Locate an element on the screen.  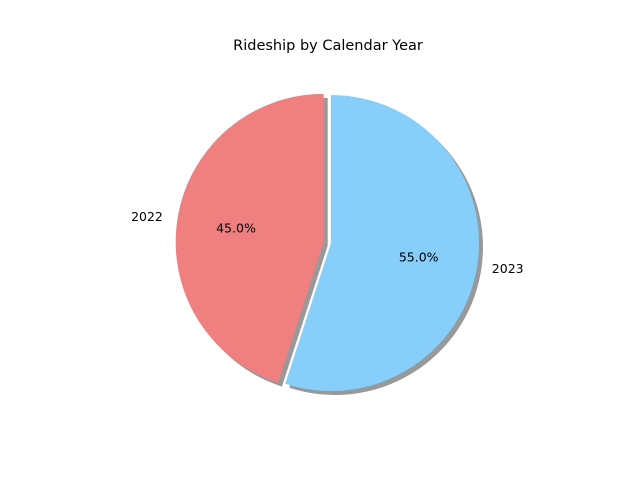
pie-labels: 2022 45.0% 2023 55.0% is located at coordinates (327, 242).